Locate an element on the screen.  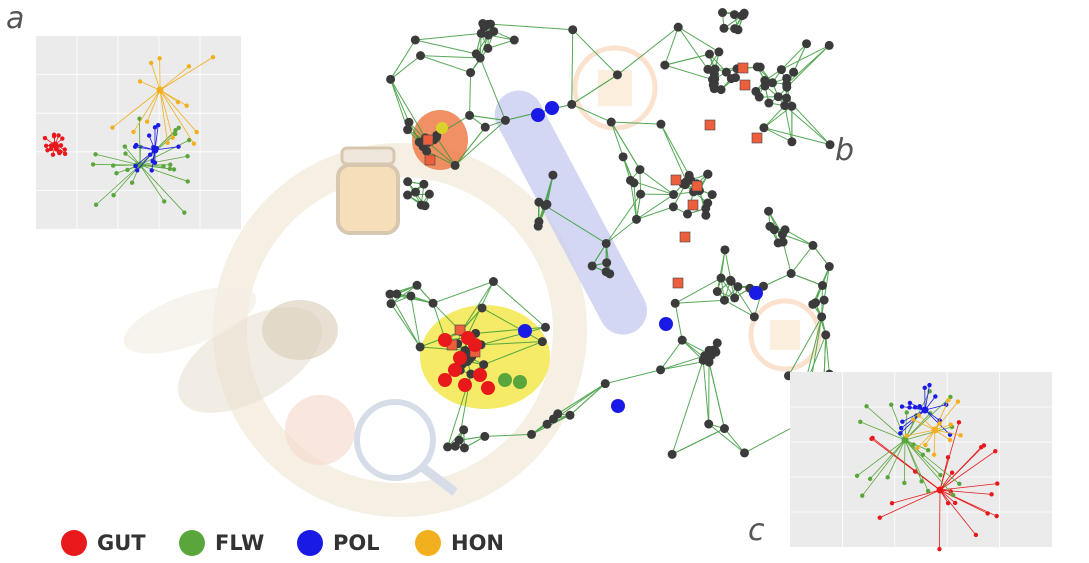
node-square is located at coordinates (757, 138).